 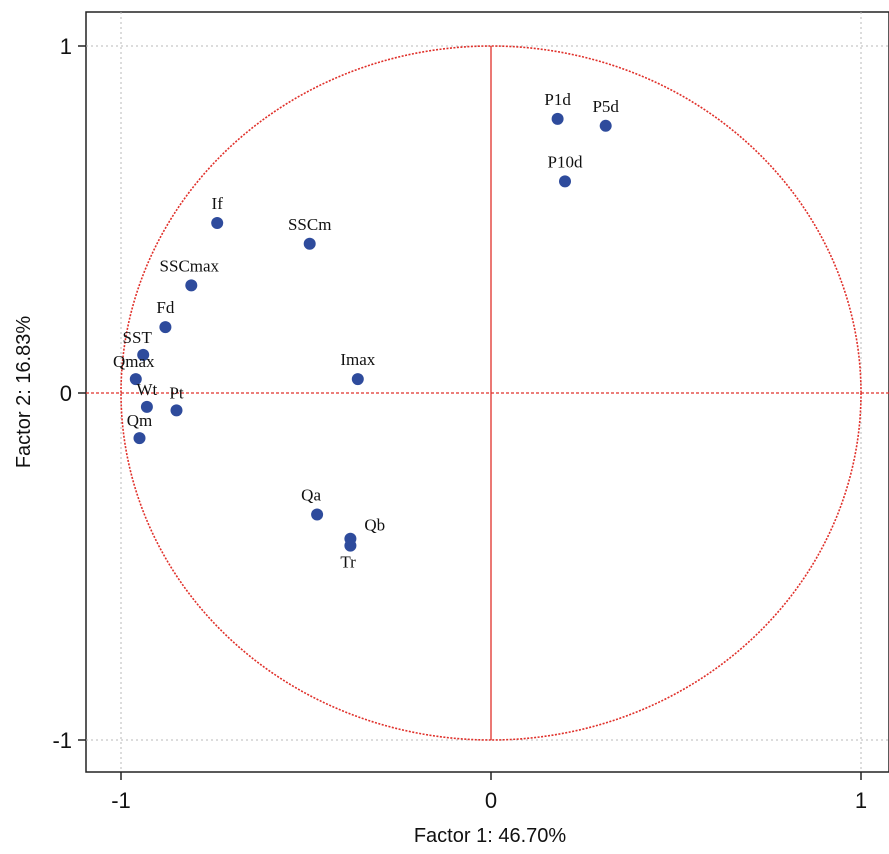 I want to click on y-tick-label: 0, so click(x=66, y=393).